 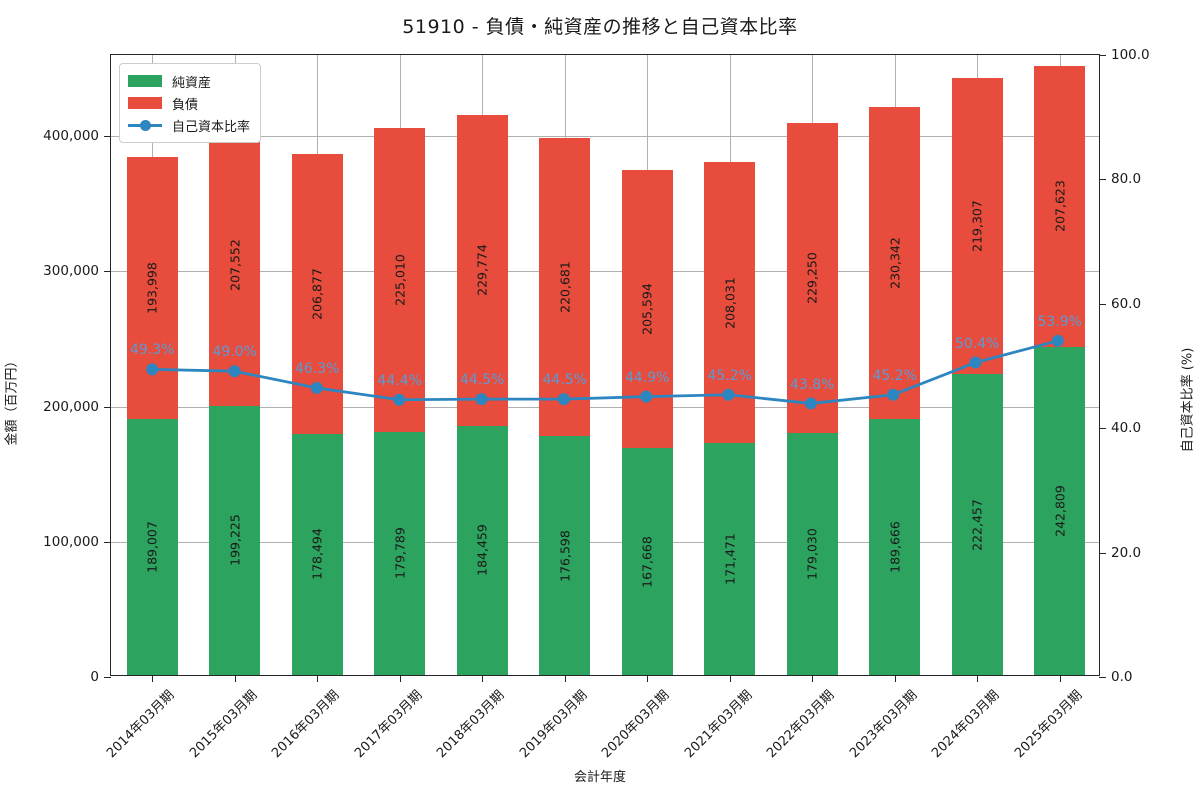 What do you see at coordinates (145, 125) in the screenshot?
I see `legend-line-marker-icon` at bounding box center [145, 125].